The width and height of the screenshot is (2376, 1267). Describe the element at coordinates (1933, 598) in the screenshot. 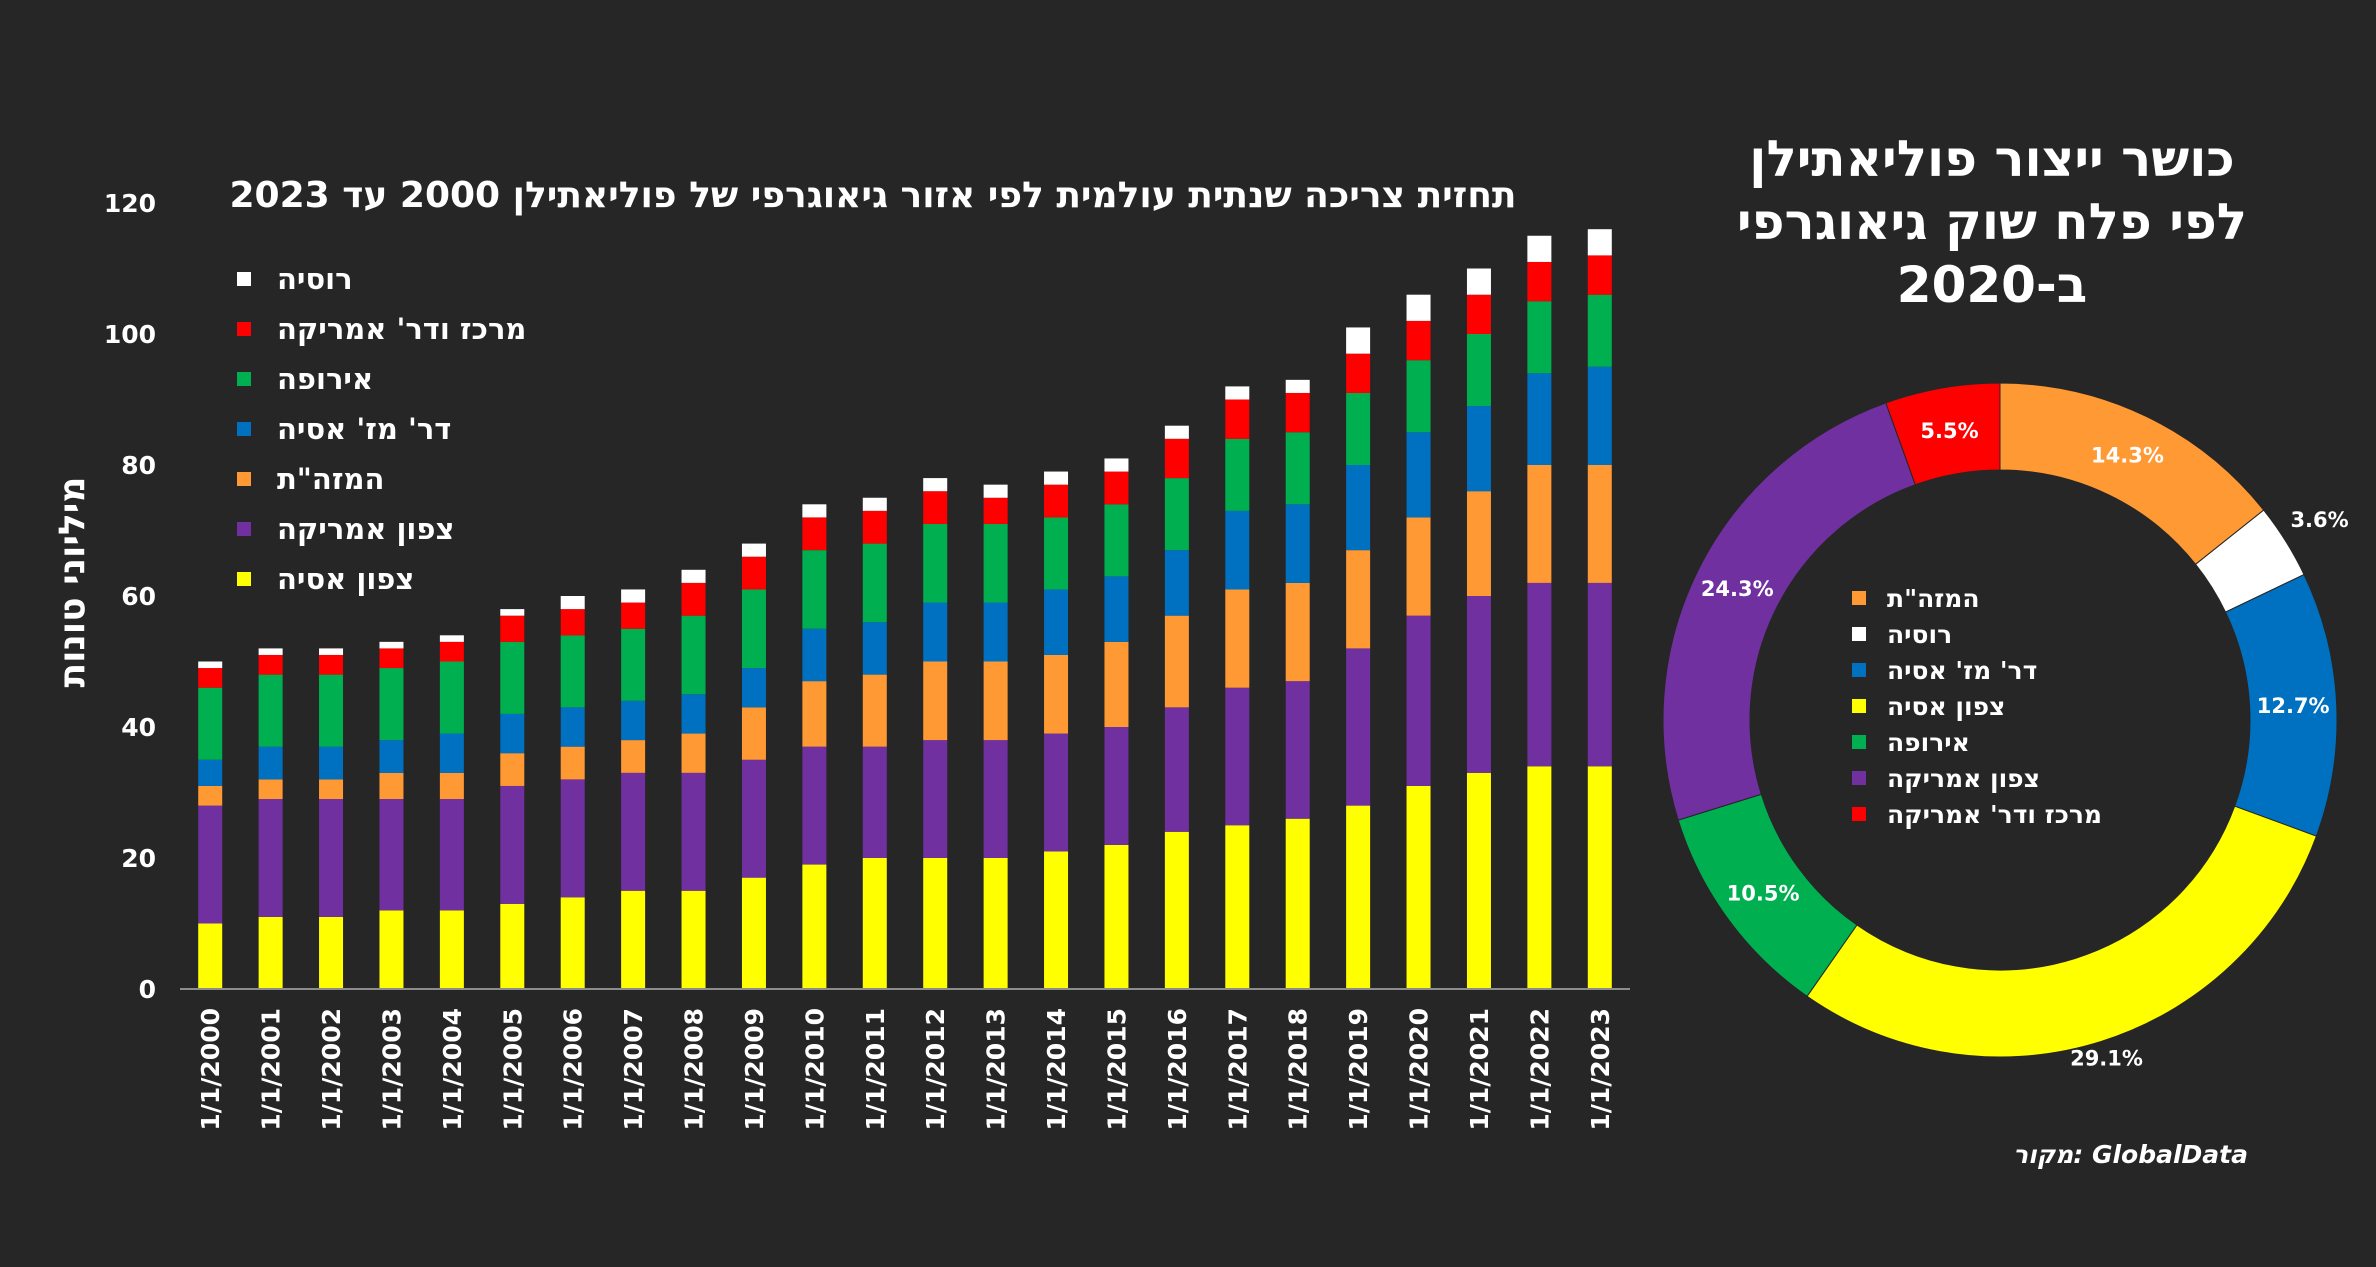

I see `legend-label: המזה"ת` at that location.